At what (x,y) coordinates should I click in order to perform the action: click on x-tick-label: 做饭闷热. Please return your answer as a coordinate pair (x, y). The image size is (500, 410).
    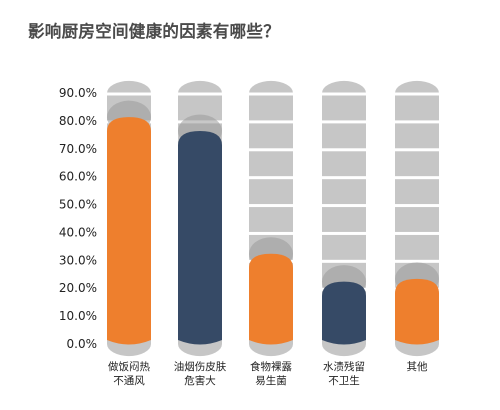
    Looking at the image, I should click on (129, 366).